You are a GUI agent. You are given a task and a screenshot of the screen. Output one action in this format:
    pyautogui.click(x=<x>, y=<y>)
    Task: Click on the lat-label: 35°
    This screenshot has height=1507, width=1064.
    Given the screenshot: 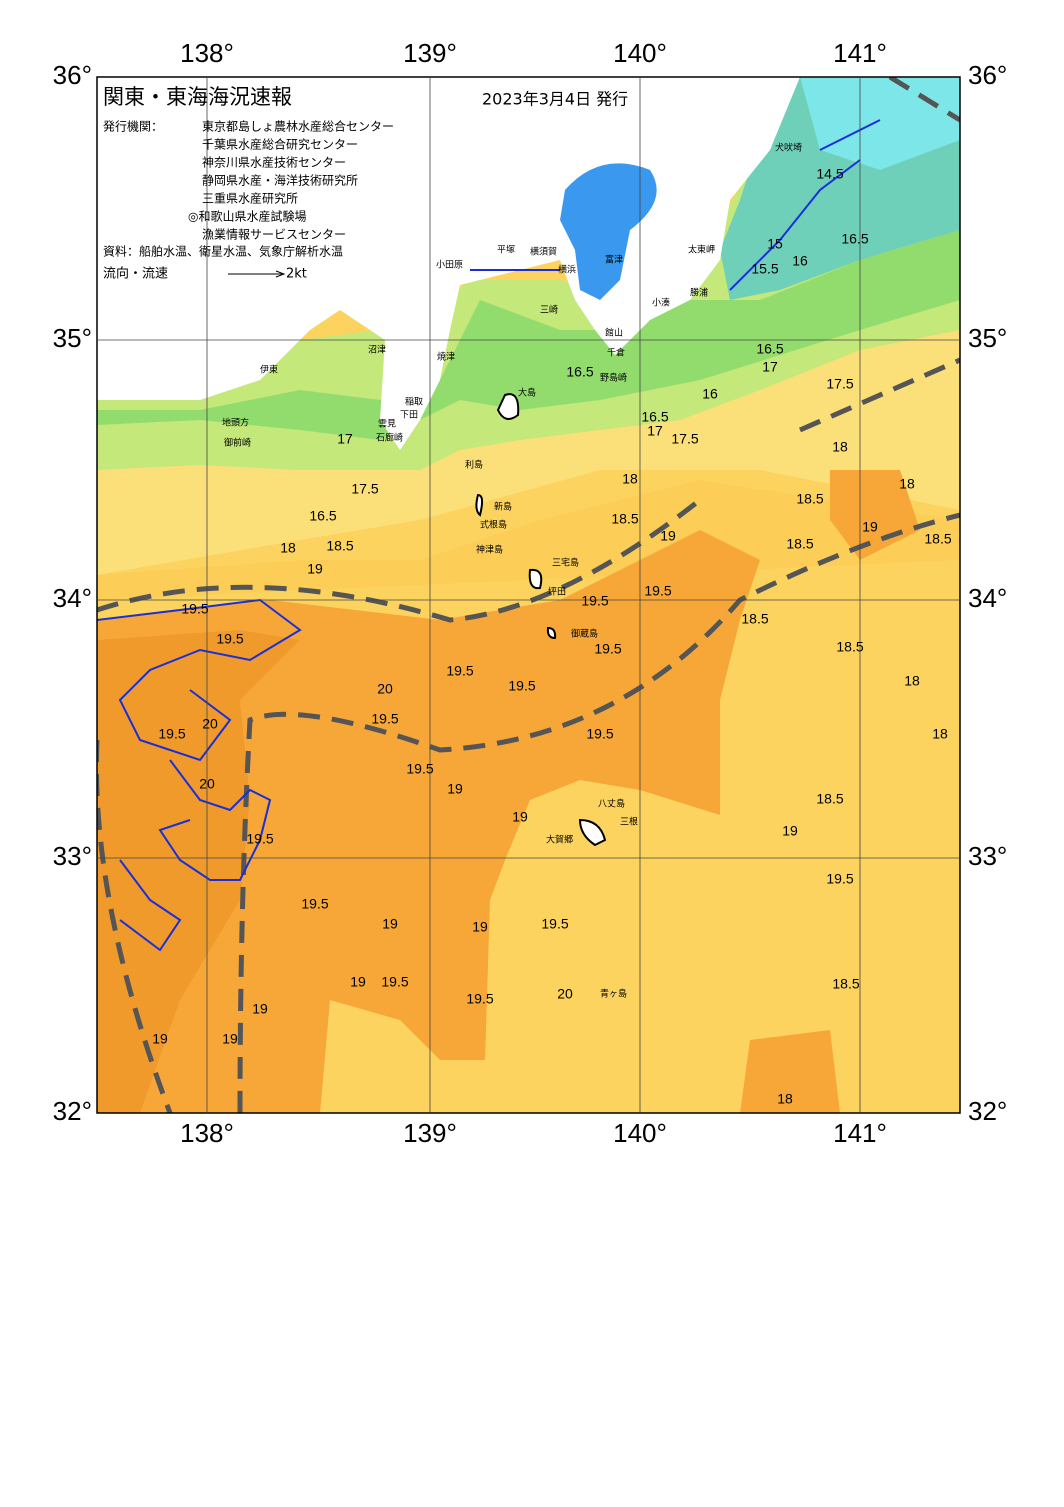 What is the action you would take?
    pyautogui.click(x=72, y=338)
    